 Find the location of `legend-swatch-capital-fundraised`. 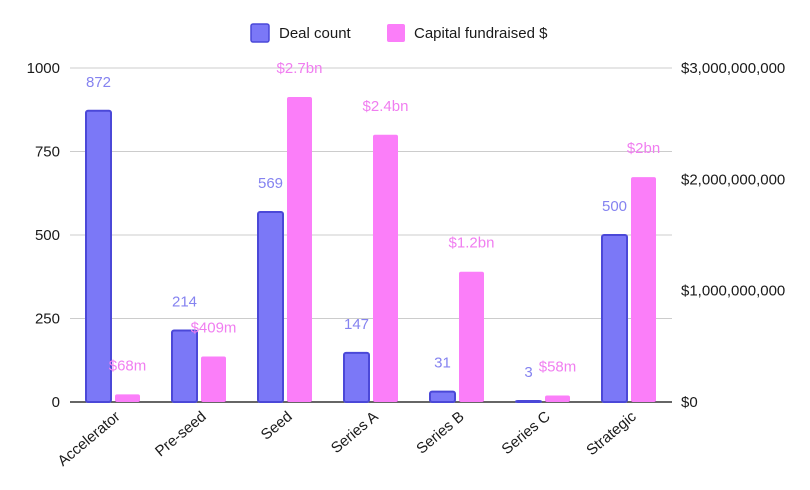

legend-swatch-capital-fundraised is located at coordinates (396, 33).